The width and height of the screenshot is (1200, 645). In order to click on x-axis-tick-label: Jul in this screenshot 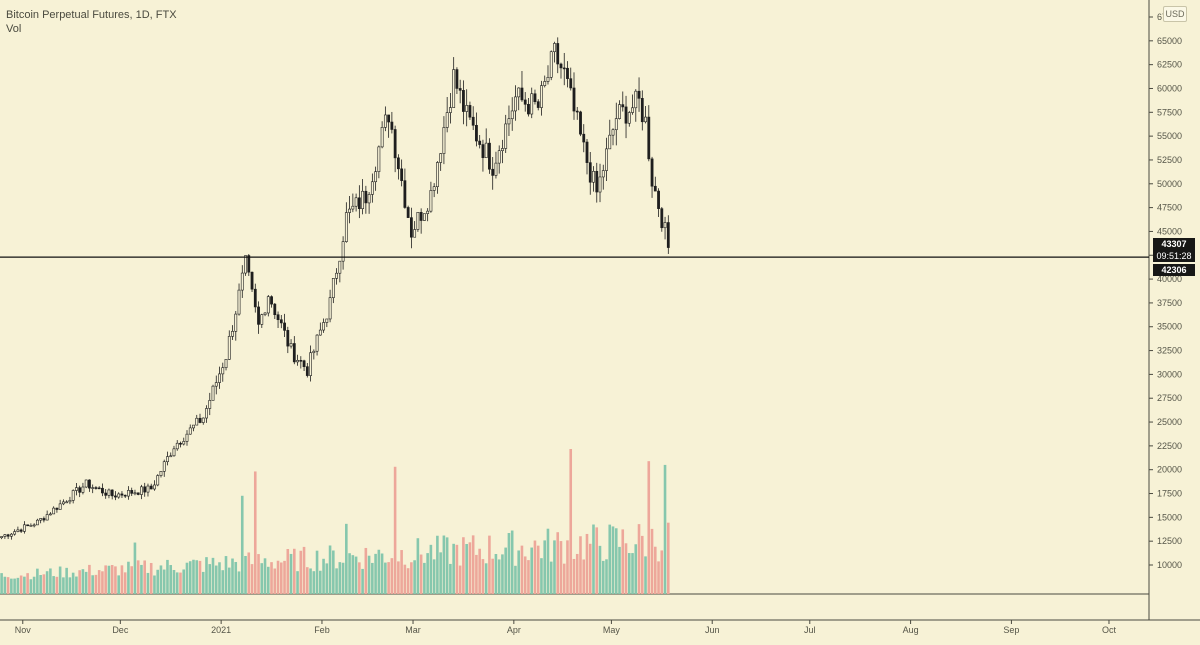, I will do `click(810, 630)`.